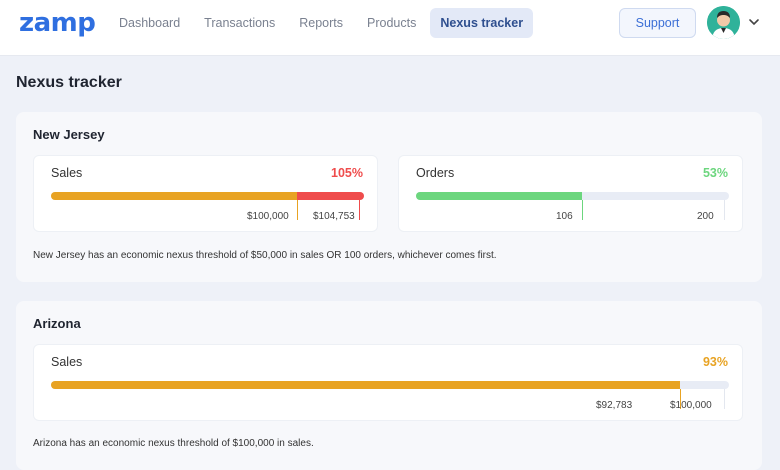  I want to click on sales-metric: Sales 93% $92,783 $100,000, so click(388, 382).